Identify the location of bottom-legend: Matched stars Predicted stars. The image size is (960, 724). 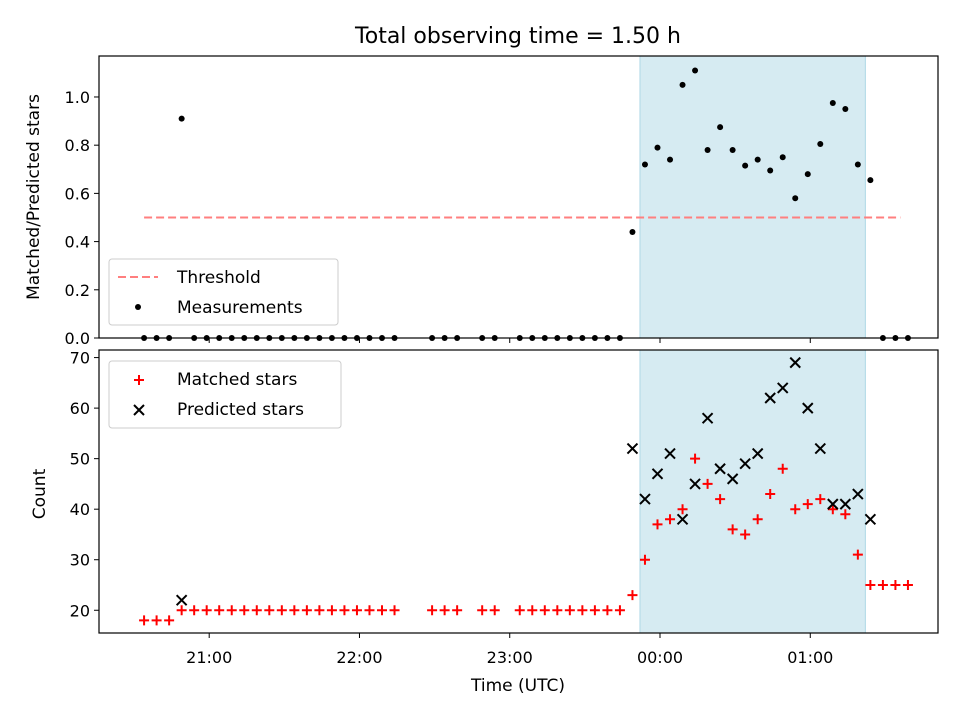
(225, 394).